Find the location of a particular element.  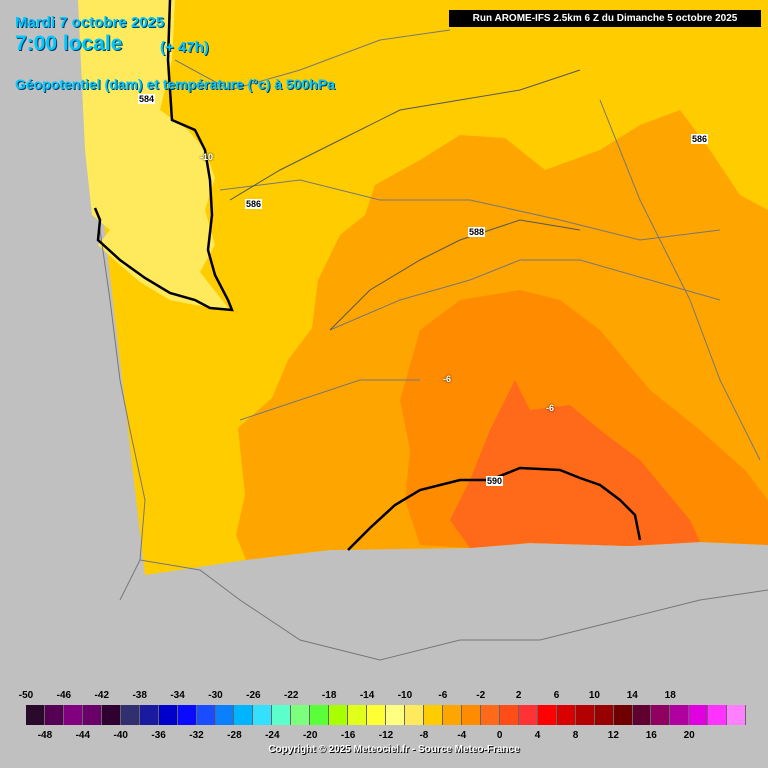

legend-bottom-label: -32 is located at coordinates (196, 735).